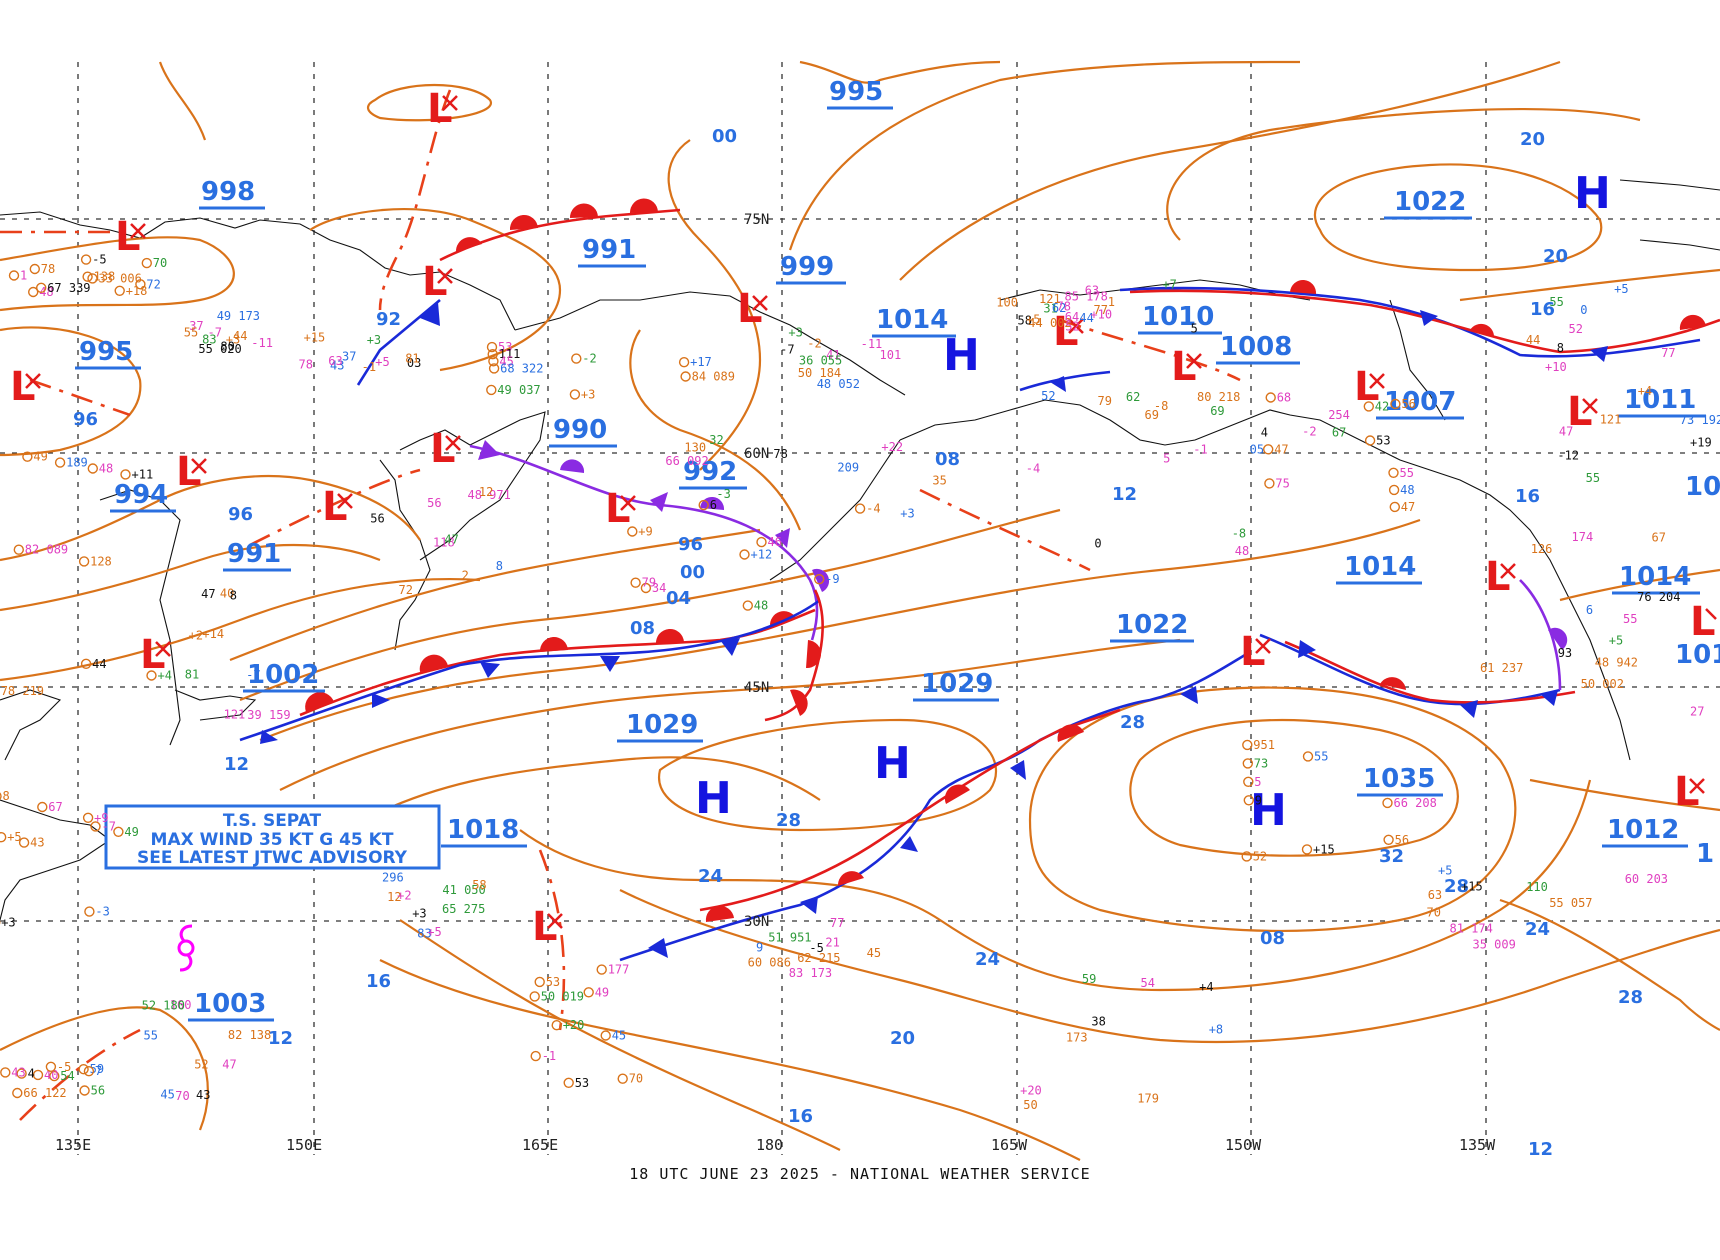 The image size is (1720, 1260). Describe the element at coordinates (939, 480) in the screenshot. I see `station-plot-value: 35` at that location.